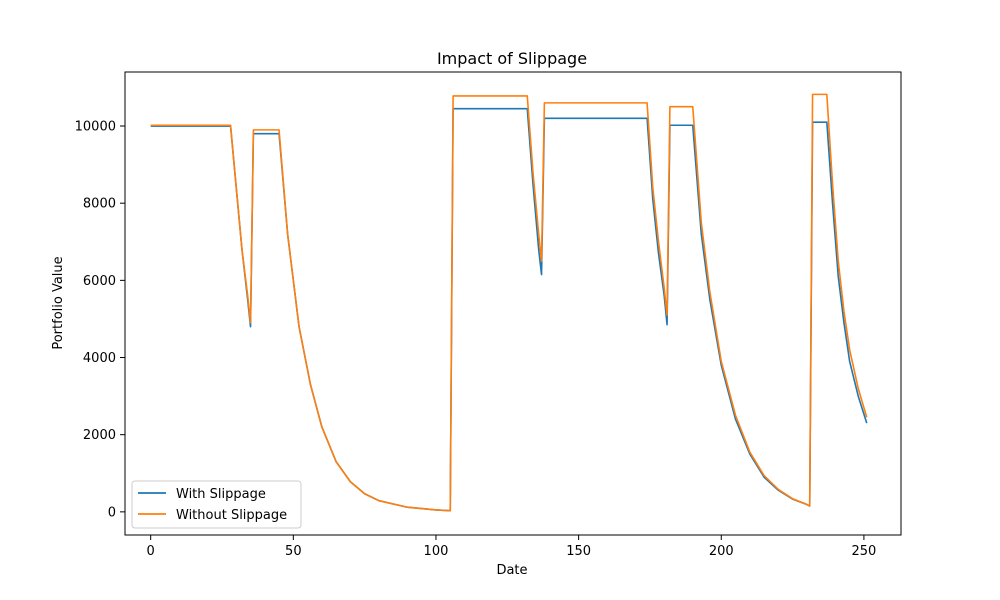 This screenshot has width=1000, height=600. I want to click on y-axis: 0 2000 4000 6000 8000 10000, so click(100, 320).